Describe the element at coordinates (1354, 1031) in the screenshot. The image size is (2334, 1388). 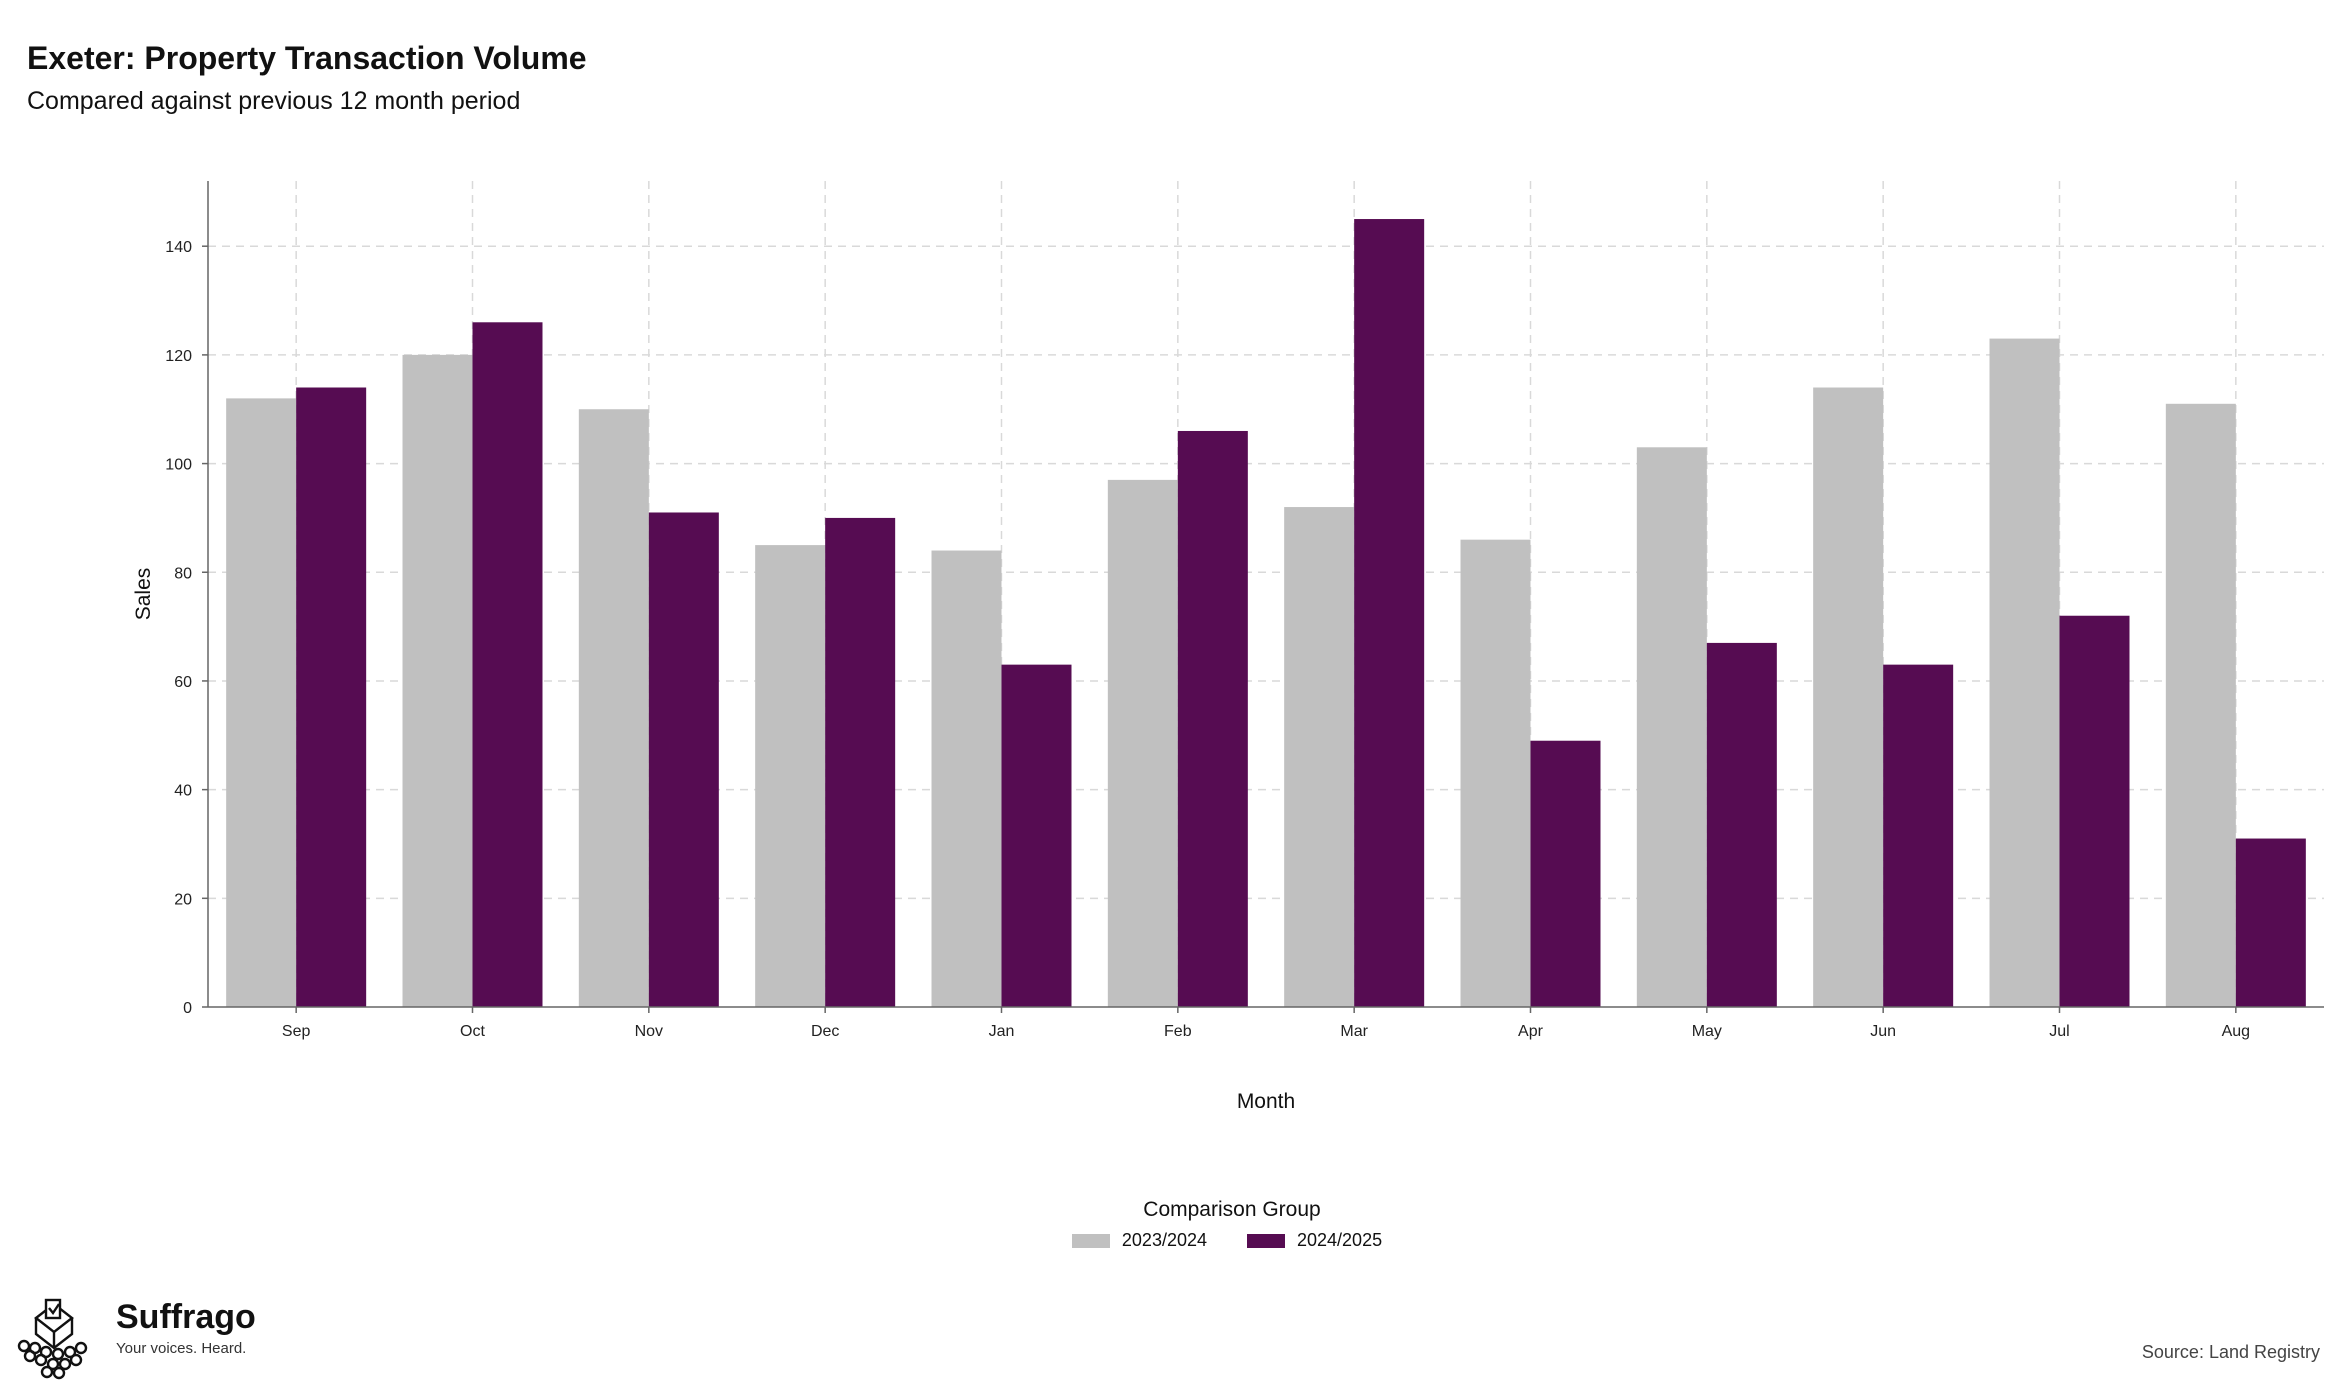
I see `x-tick-label: Mar` at that location.